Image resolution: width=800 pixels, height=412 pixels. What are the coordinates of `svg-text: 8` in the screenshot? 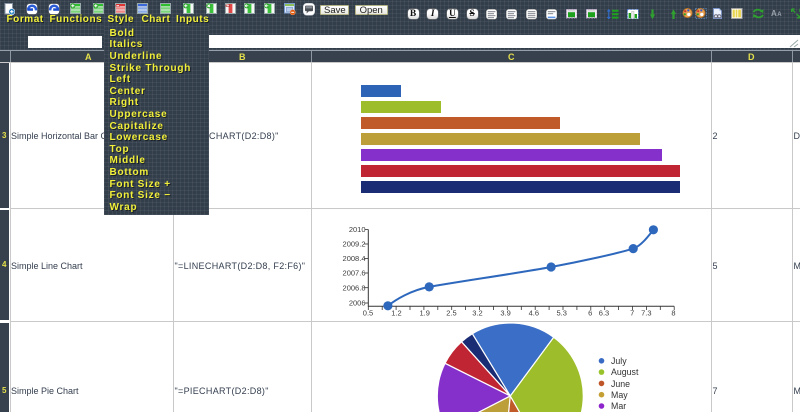 It's located at (673, 313).